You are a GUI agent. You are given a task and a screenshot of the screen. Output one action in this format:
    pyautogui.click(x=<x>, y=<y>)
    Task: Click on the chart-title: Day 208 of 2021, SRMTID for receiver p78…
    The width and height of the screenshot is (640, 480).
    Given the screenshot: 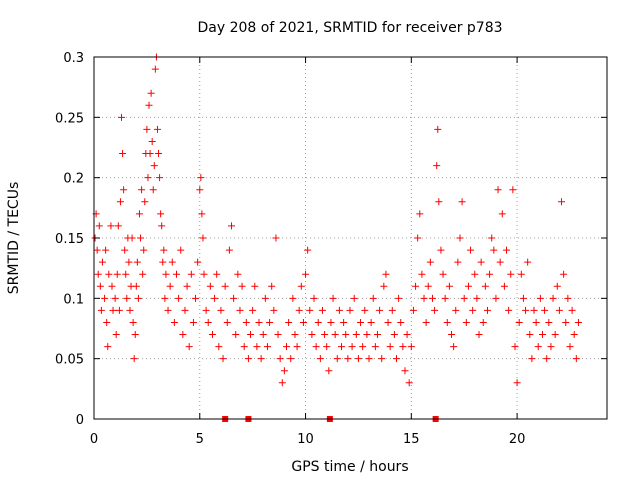 What is the action you would take?
    pyautogui.click(x=349, y=28)
    